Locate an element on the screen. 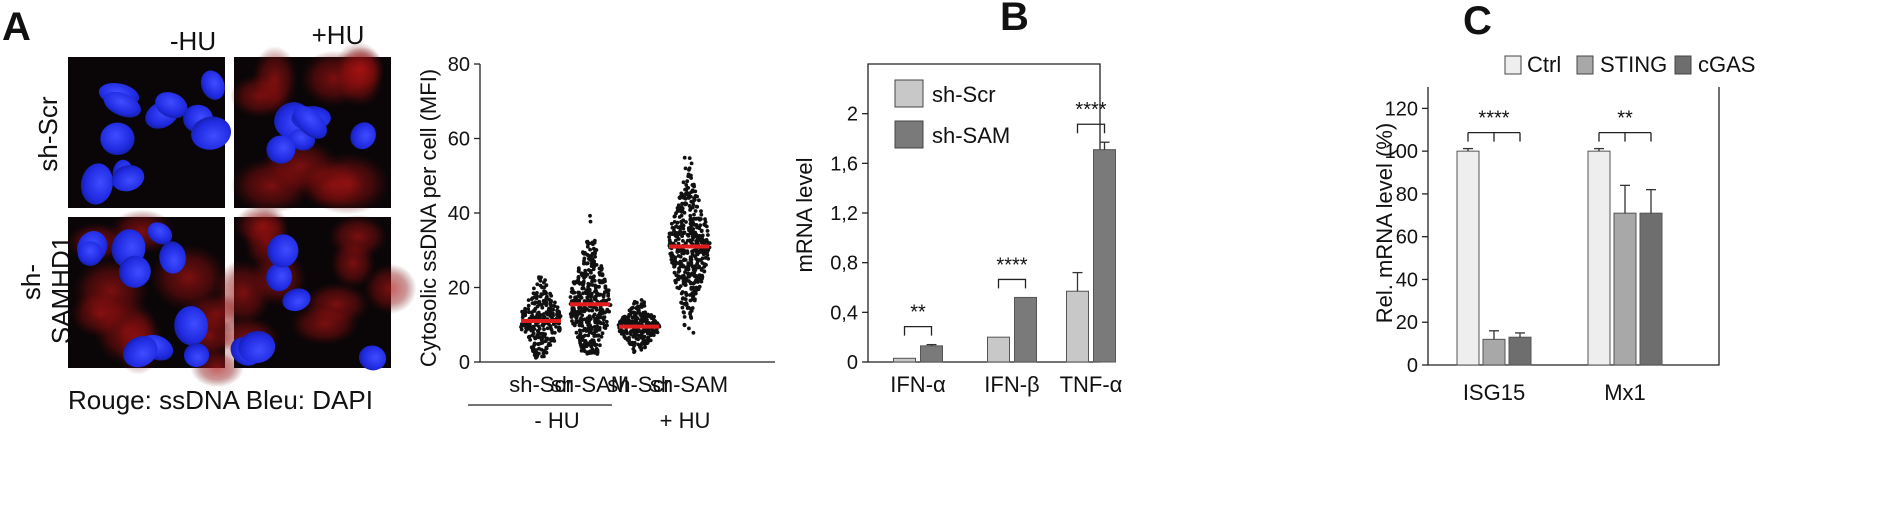 The image size is (1878, 515). bar-b-bar-sh-scr is located at coordinates (904, 360).